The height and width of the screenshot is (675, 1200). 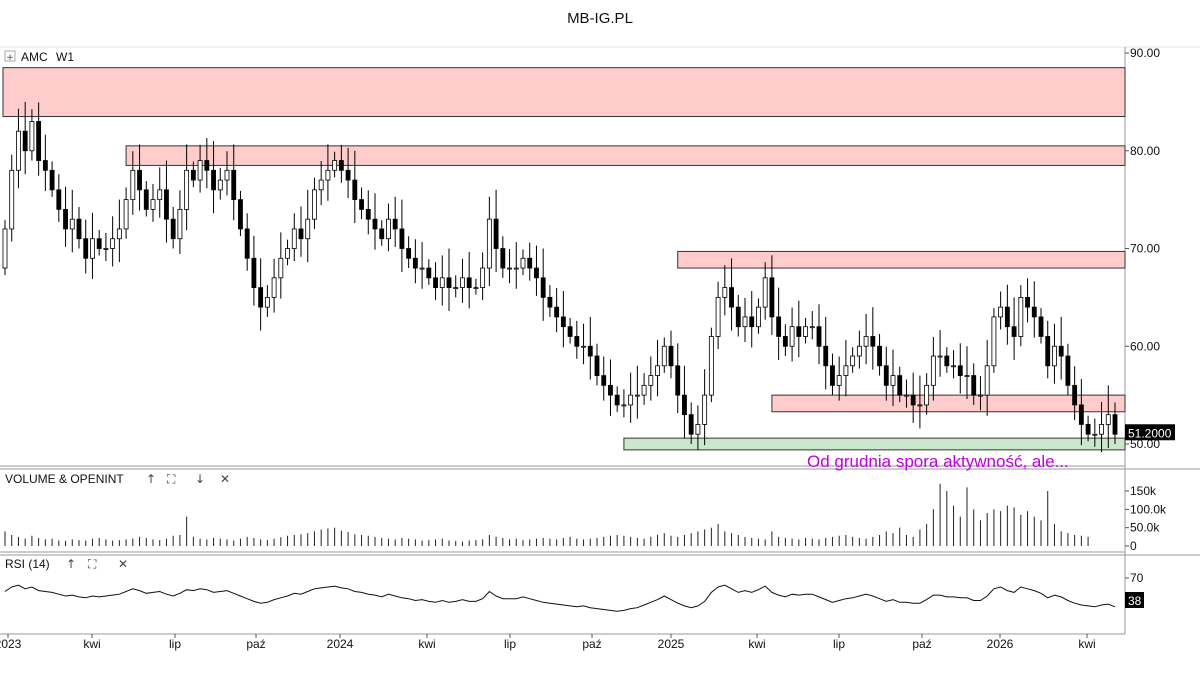 I want to click on arrow-down-icon: ↓, so click(x=200, y=479).